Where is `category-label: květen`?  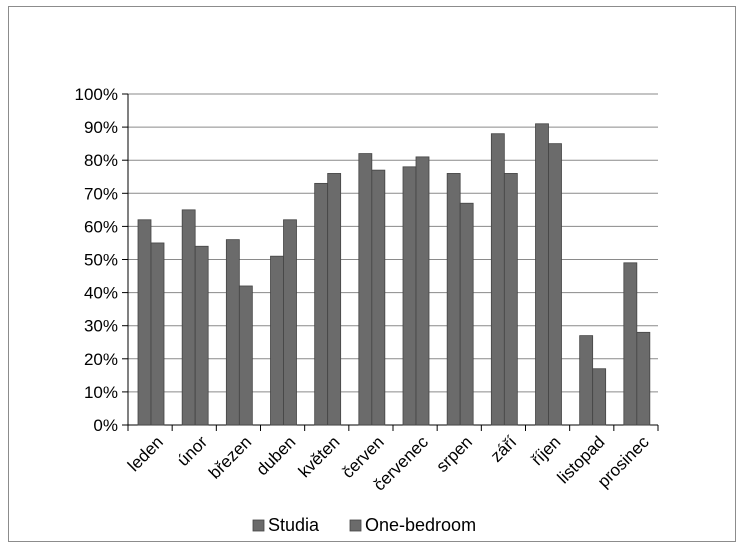
category-label: květen is located at coordinates (319, 456).